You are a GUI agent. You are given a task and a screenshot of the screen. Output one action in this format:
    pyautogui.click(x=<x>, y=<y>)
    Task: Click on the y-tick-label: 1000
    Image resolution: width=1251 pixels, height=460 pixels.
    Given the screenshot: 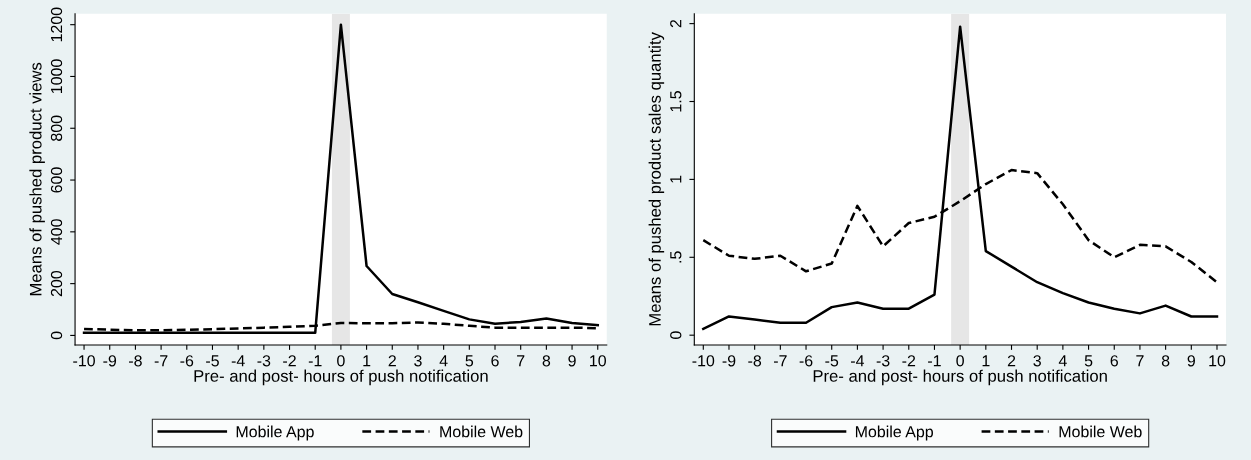 What is the action you would take?
    pyautogui.click(x=56, y=76)
    